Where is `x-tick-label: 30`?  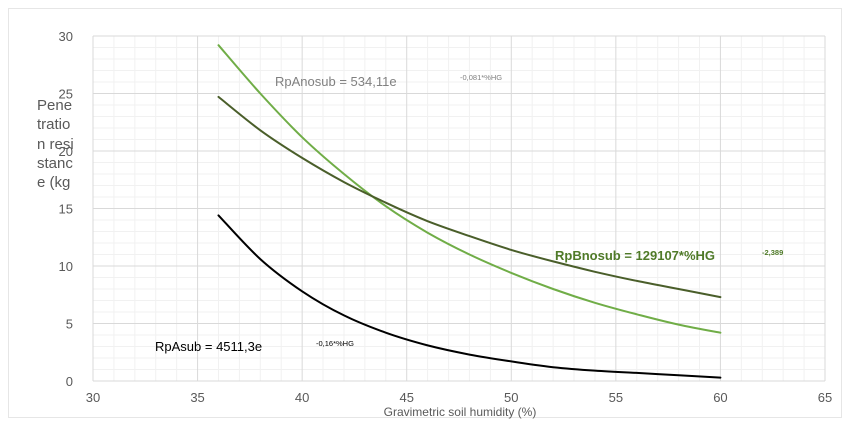
x-tick-label: 30 is located at coordinates (93, 397).